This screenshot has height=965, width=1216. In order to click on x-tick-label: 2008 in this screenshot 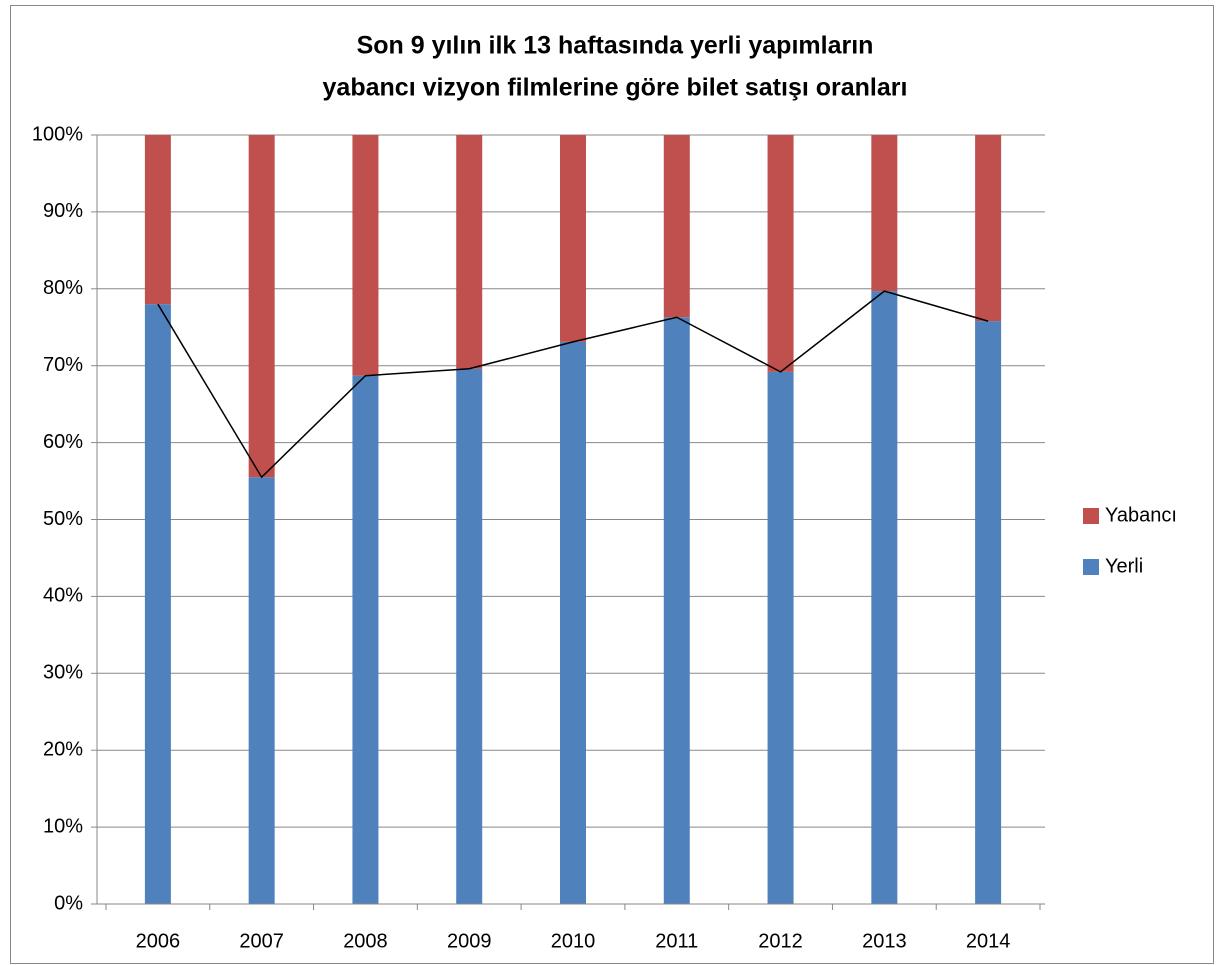, I will do `click(365, 941)`.